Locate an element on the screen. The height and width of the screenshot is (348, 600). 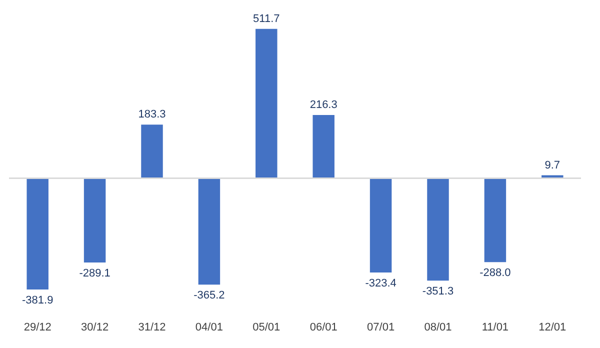
x-tick-label: 05/01 is located at coordinates (266, 328).